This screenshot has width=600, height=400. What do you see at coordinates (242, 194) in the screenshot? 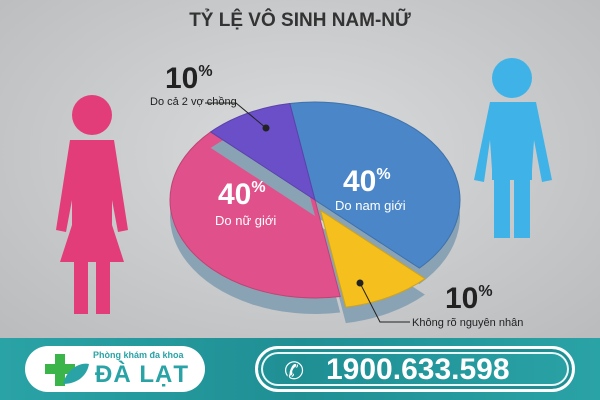
I see `pct-female: 40%` at bounding box center [242, 194].